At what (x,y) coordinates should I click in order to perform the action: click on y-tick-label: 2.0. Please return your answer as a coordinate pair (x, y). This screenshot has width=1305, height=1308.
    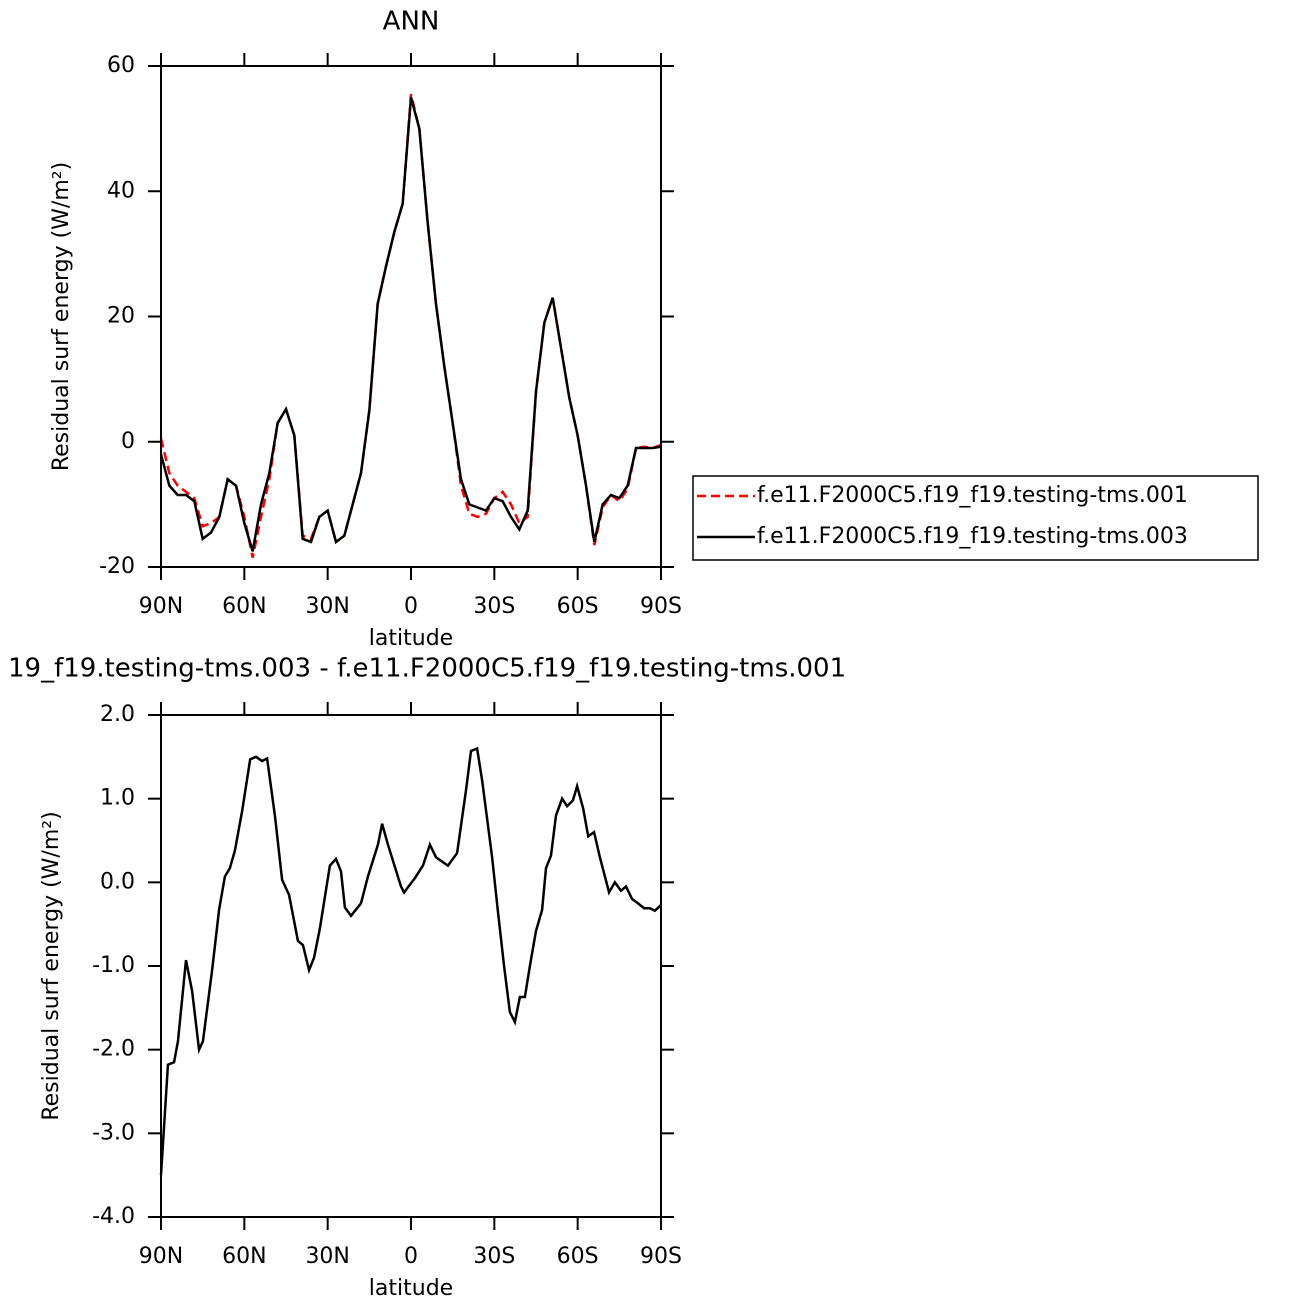
    Looking at the image, I should click on (117, 714).